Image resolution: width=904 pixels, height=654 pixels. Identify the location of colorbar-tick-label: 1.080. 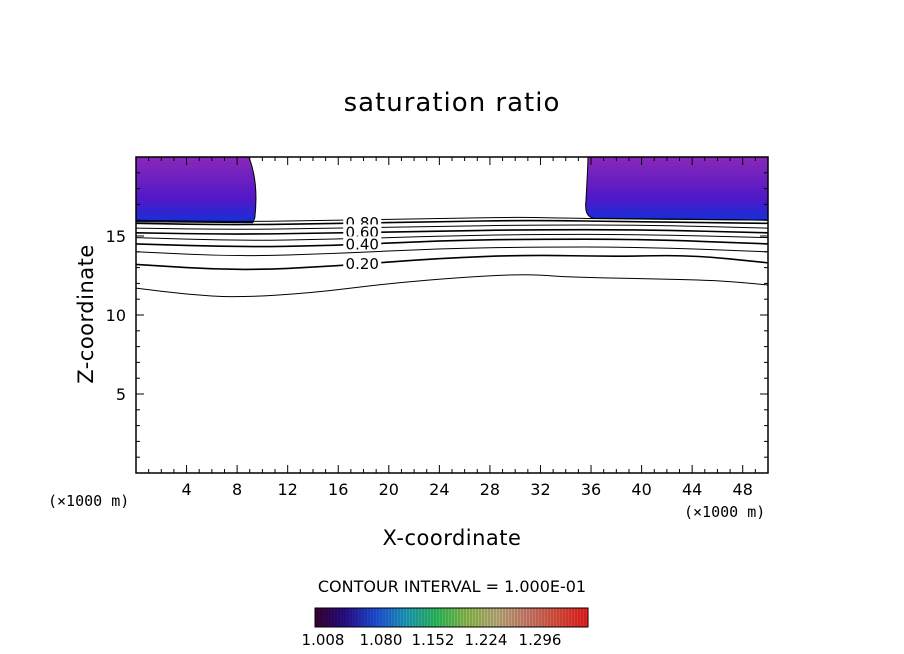
(381, 640).